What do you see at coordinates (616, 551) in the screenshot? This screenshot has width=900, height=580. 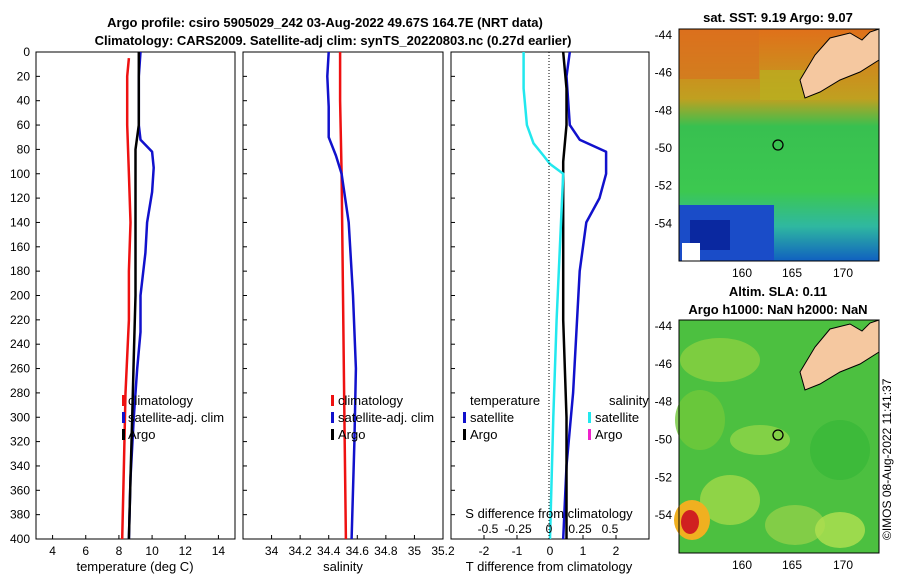 I see `x-tick-label: 2` at bounding box center [616, 551].